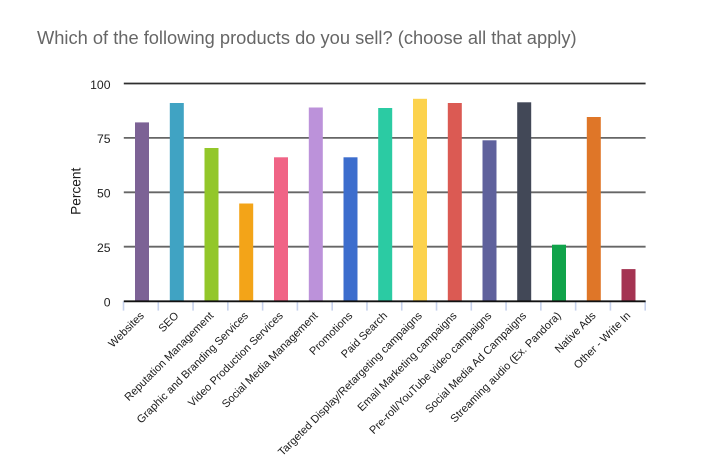 The width and height of the screenshot is (711, 471). I want to click on svg-text: 100, so click(100, 85).